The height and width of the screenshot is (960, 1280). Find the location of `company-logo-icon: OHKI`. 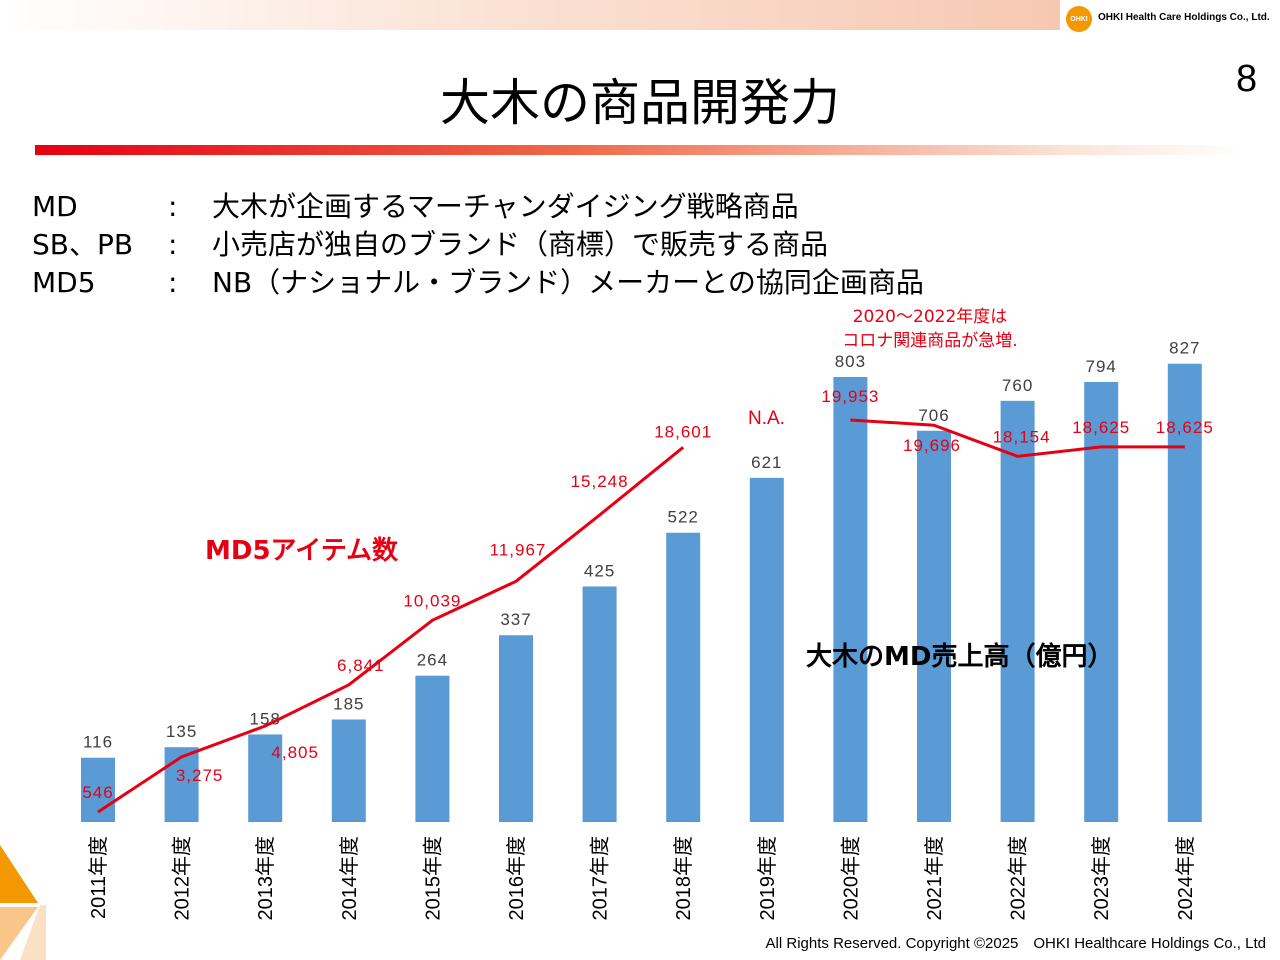

company-logo-icon: OHKI is located at coordinates (1079, 19).